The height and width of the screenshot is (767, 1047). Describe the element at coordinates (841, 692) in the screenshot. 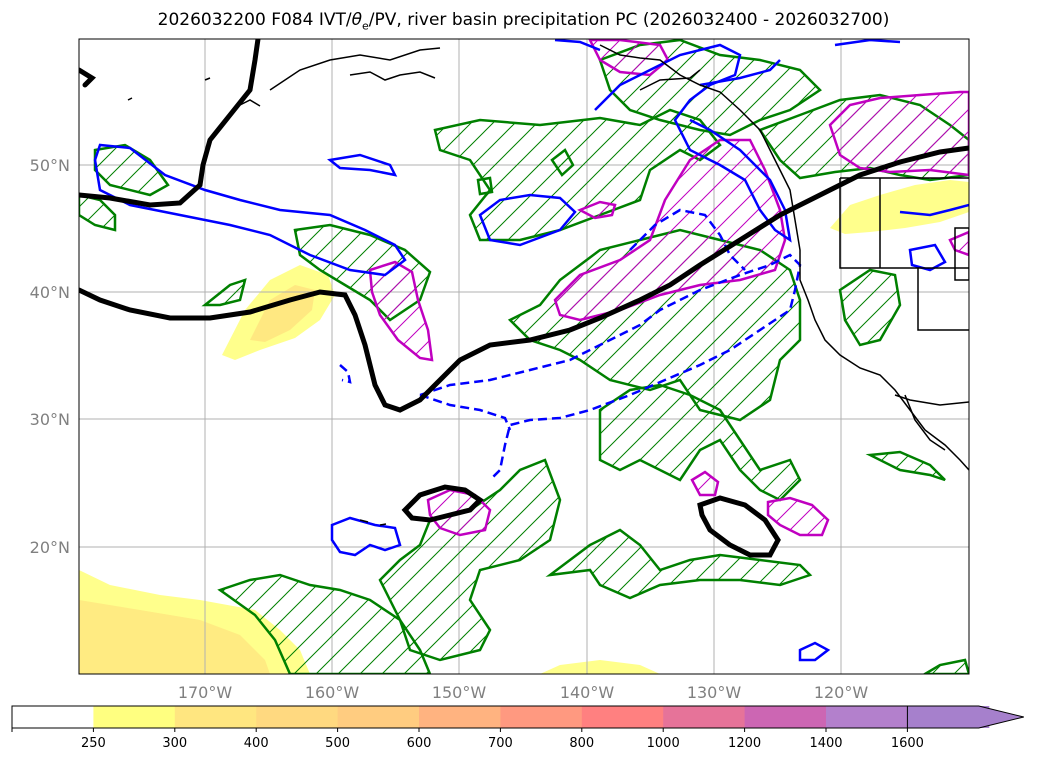

I see `lon-label-120w: 120°W` at that location.